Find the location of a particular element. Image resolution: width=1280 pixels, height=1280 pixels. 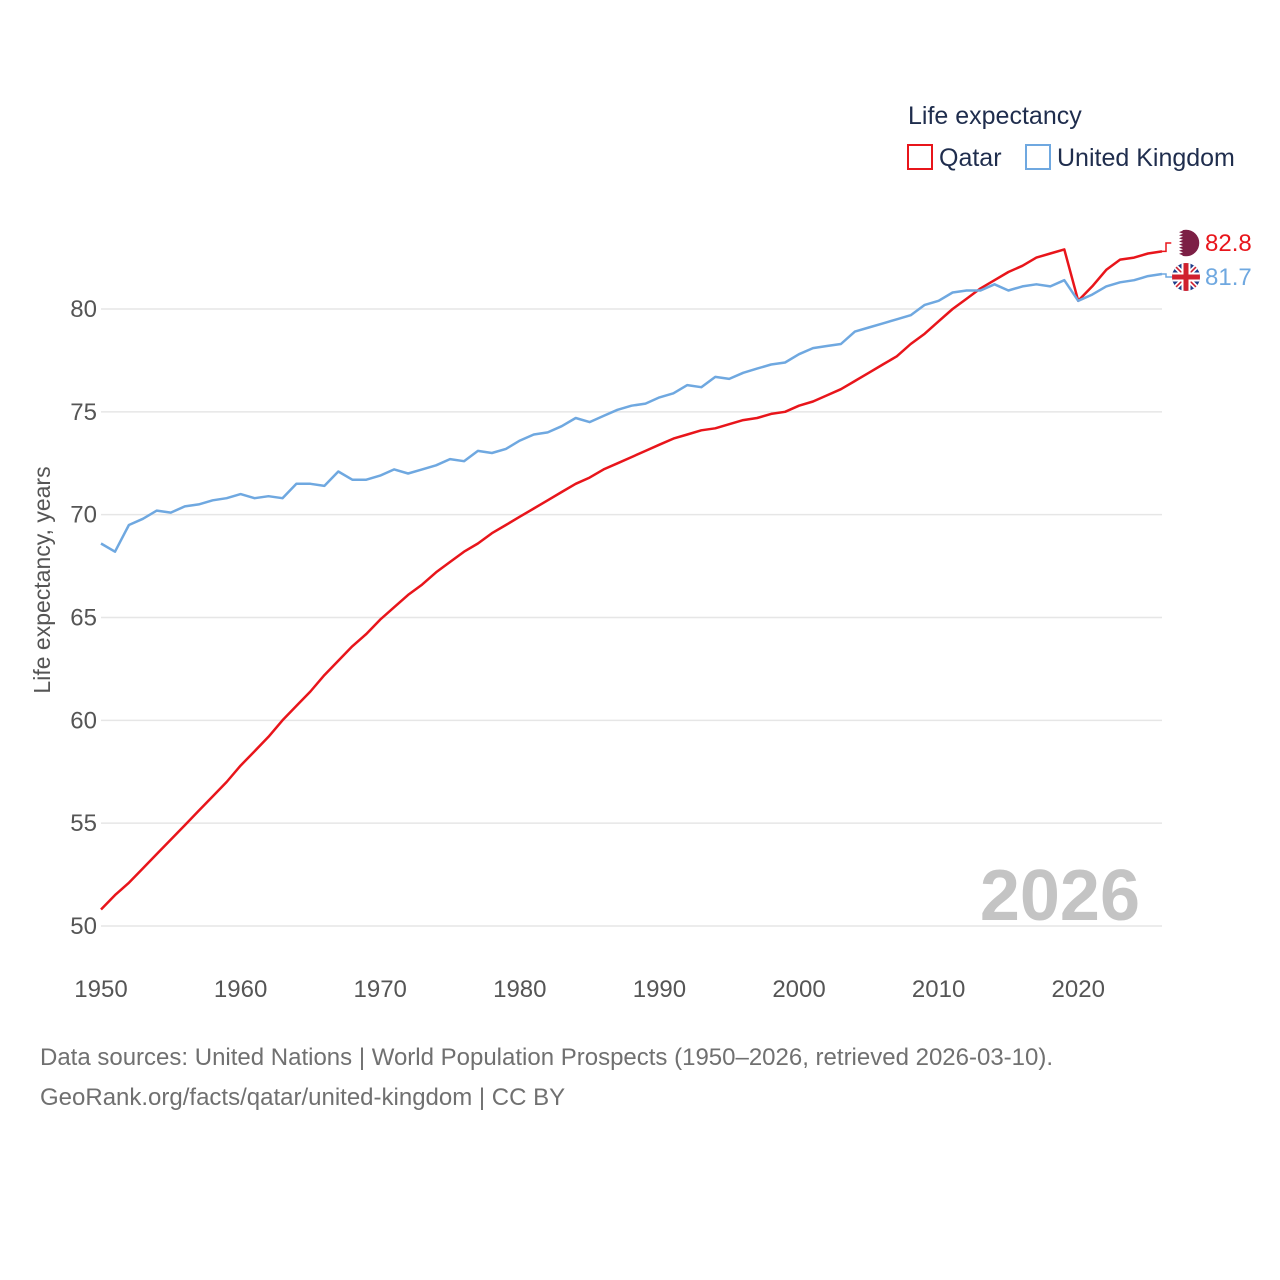

x-tick-label: 1950 is located at coordinates (100, 989).